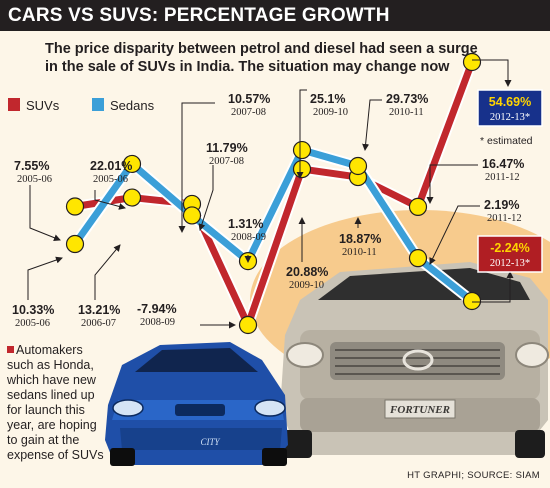  What do you see at coordinates (419, 410) in the screenshot?
I see `suv-badge: FORTUNER` at bounding box center [419, 410].